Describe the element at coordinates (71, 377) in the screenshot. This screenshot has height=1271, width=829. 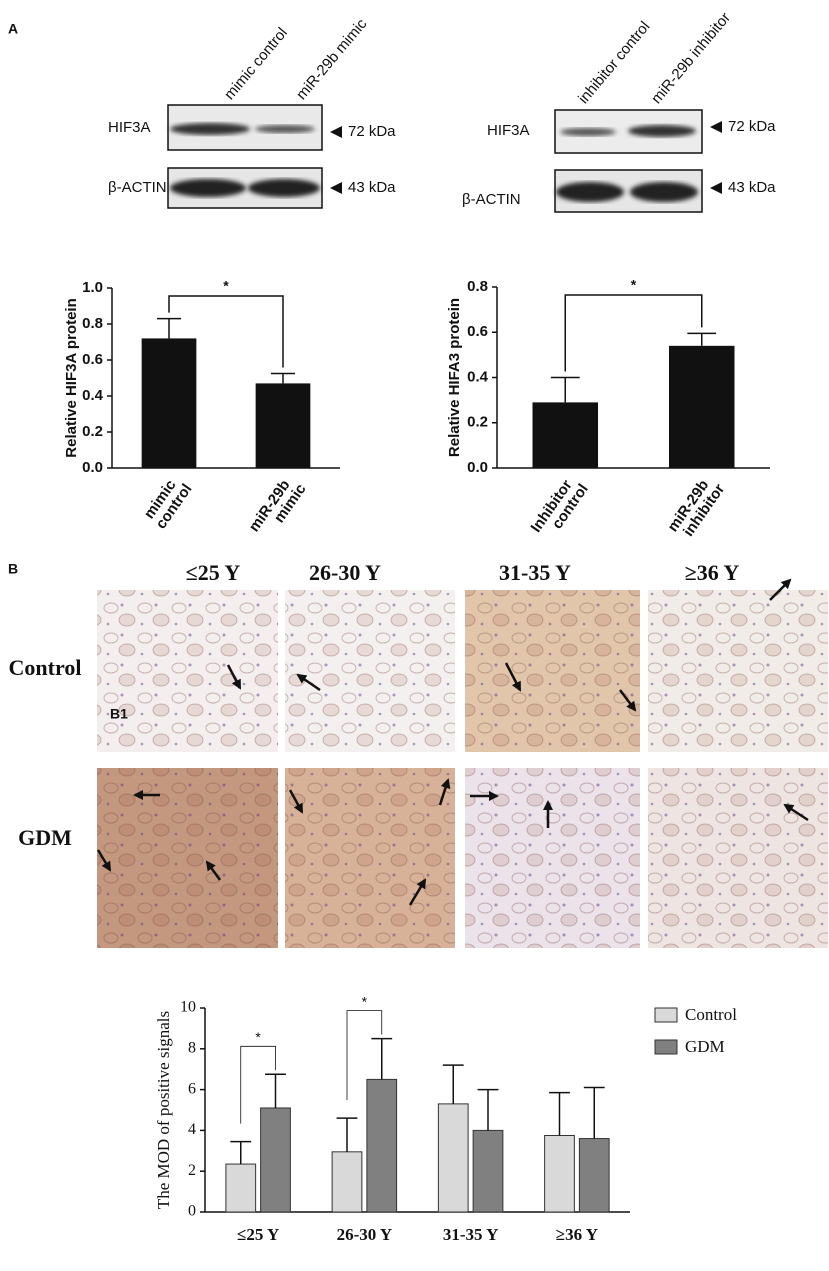
I see `y-axis-label: Relative HIF3A protein` at that location.